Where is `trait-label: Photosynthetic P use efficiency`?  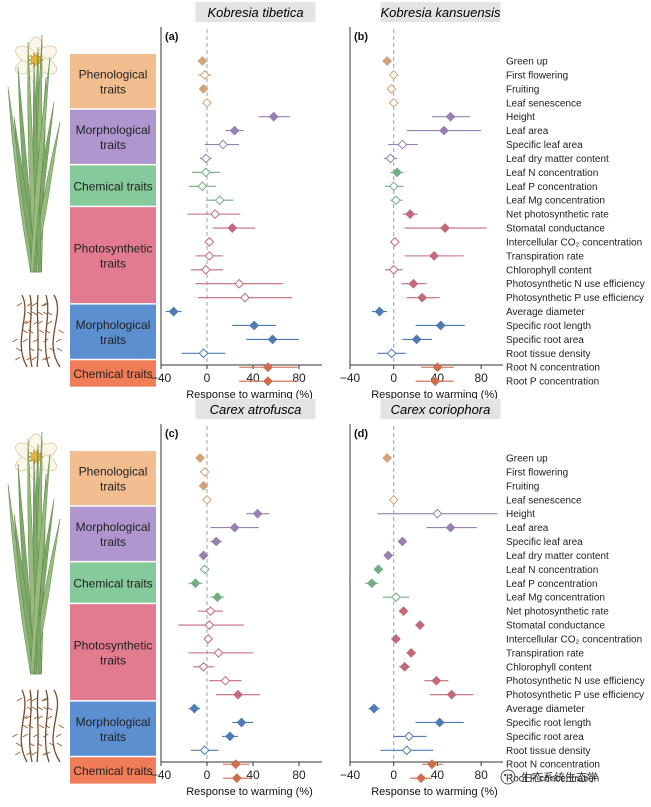 trait-label: Photosynthetic P use efficiency is located at coordinates (575, 695).